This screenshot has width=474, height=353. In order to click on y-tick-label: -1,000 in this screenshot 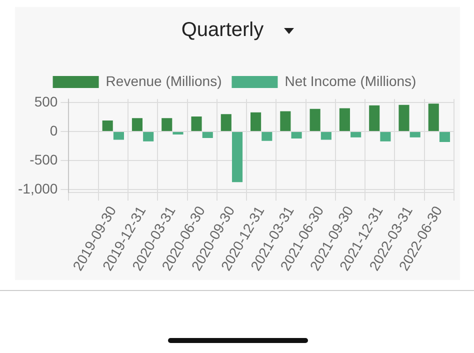, I will do `click(38, 188)`.